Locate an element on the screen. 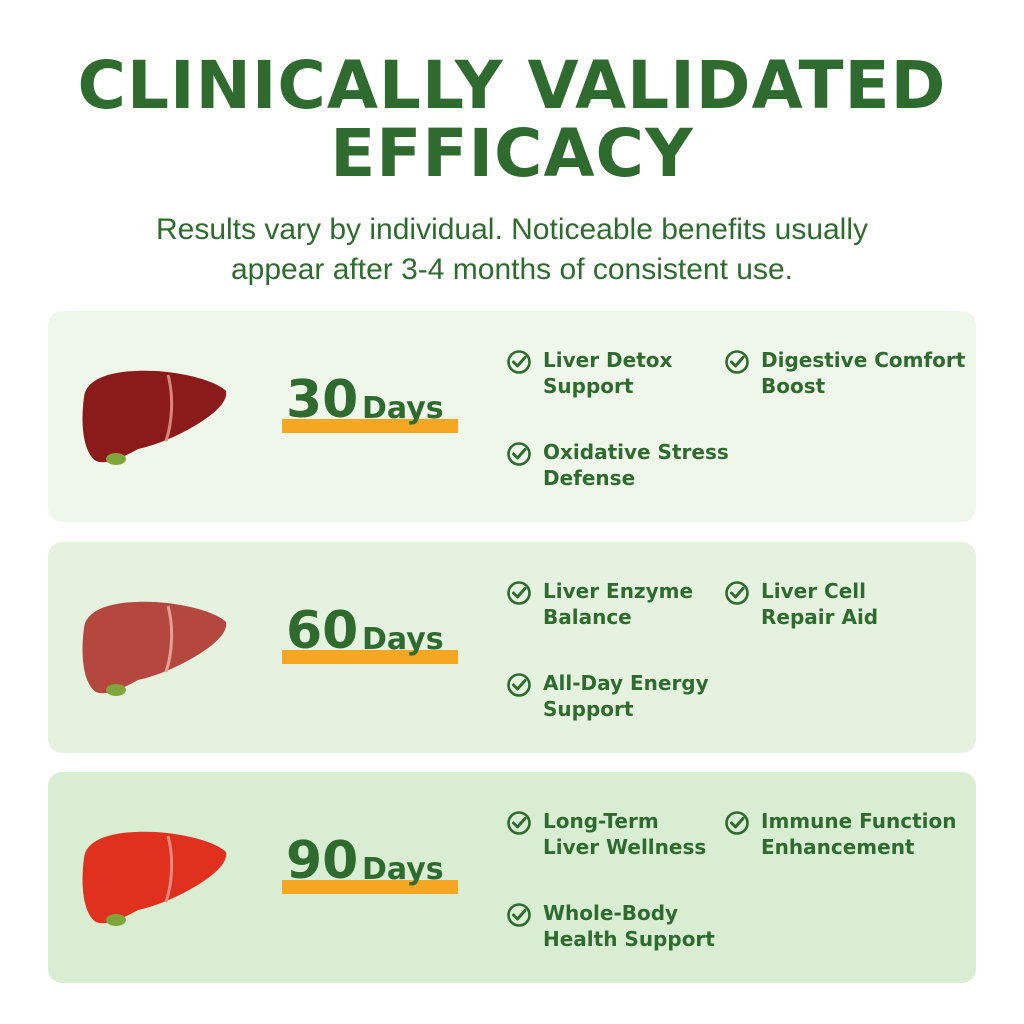 Image resolution: width=1024 pixels, height=1024 pixels. benefit-label: Liver Detox Support is located at coordinates (608, 373).